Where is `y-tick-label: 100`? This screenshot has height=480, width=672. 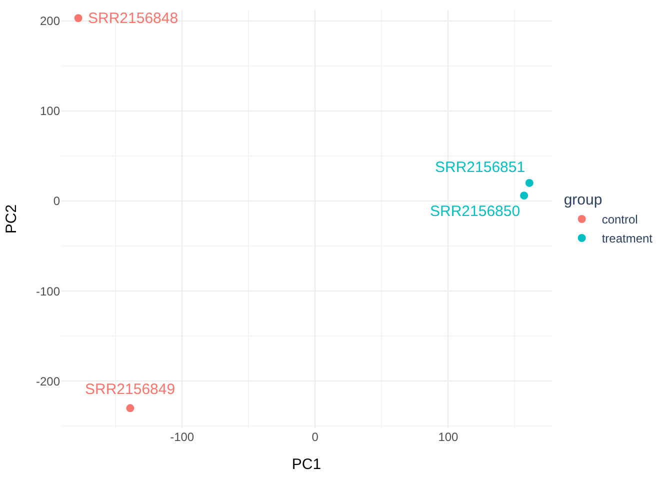 y-tick-label: 100 is located at coordinates (50, 111).